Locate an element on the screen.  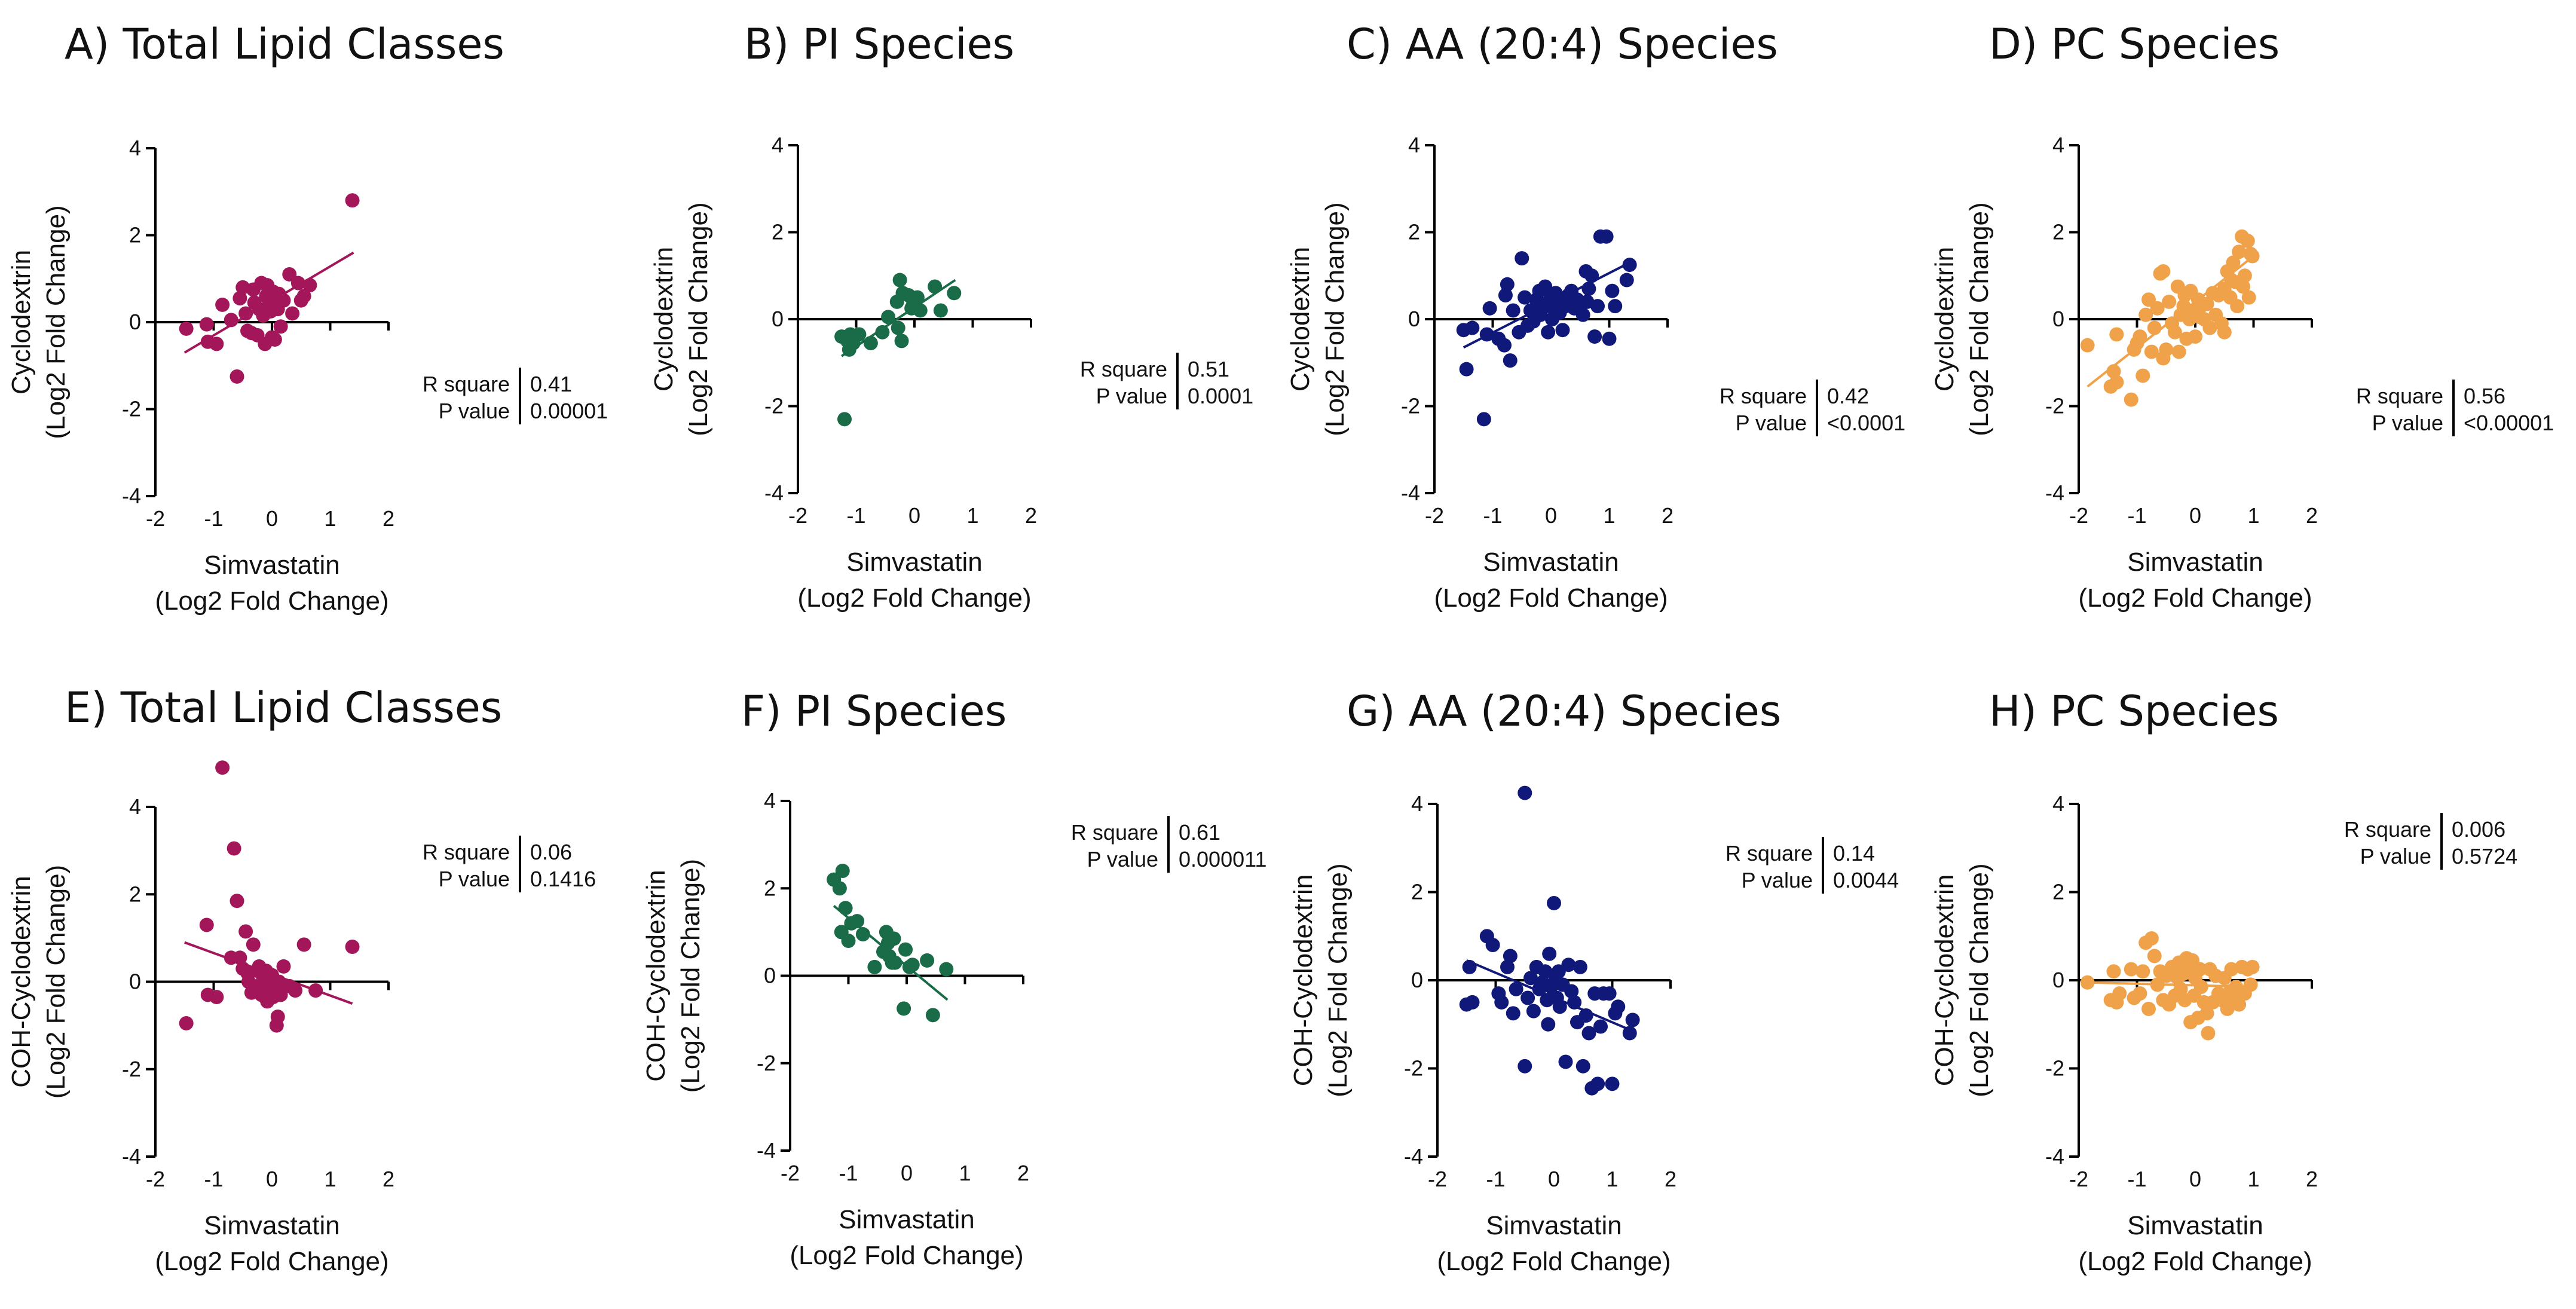
panel-title: H) PC Species is located at coordinates (2134, 711).